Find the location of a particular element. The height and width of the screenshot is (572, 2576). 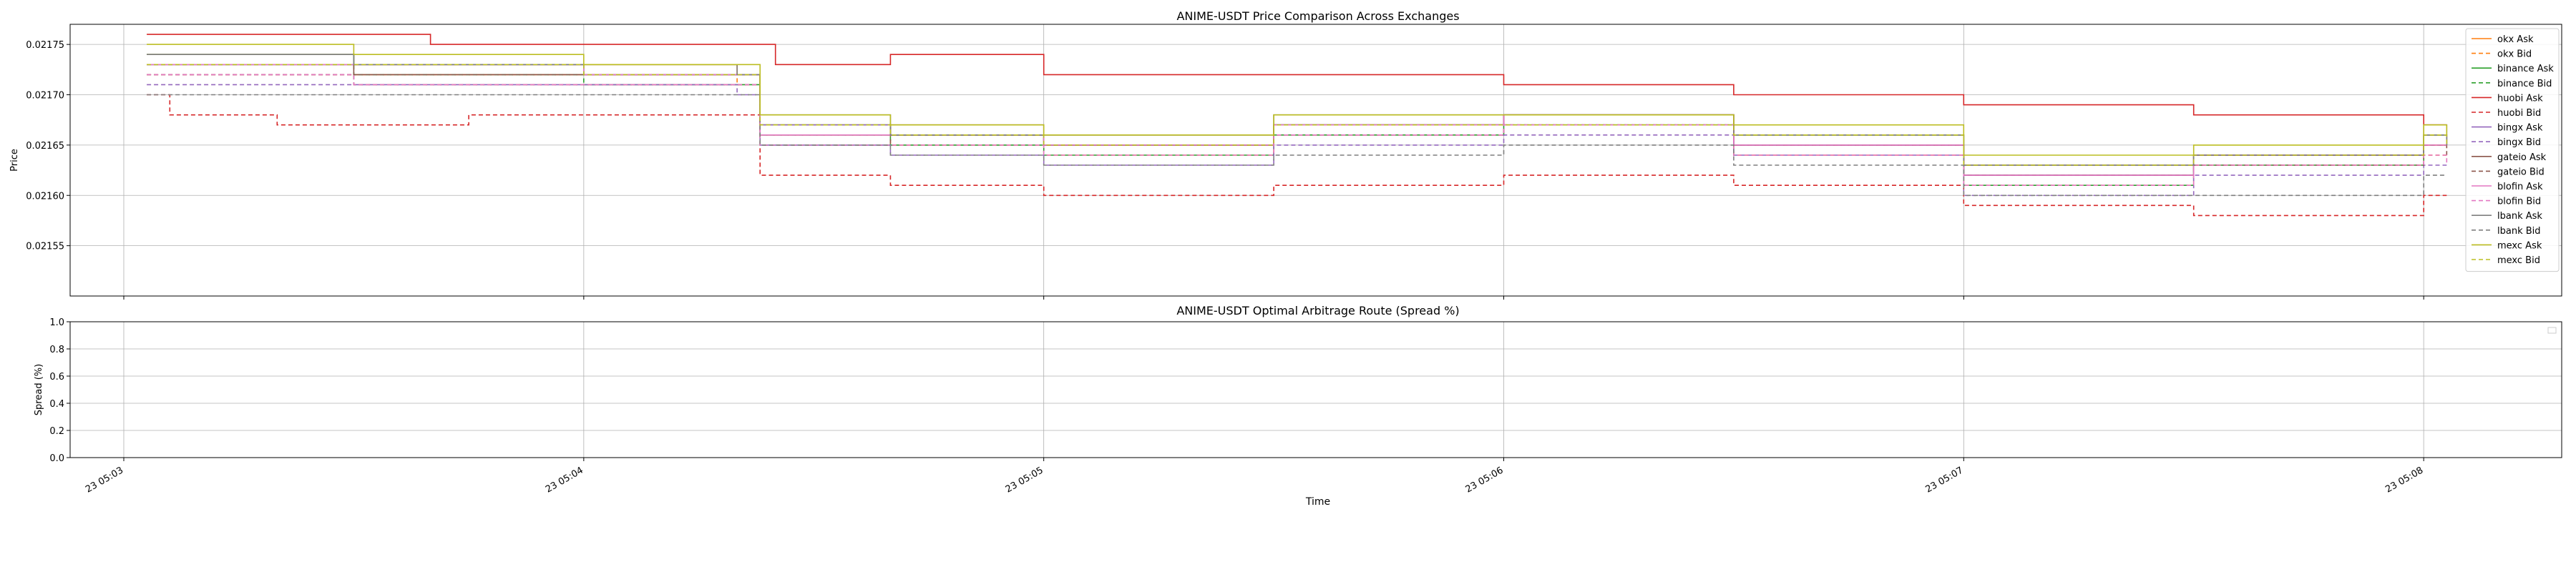

legend-box is located at coordinates (2512, 150).